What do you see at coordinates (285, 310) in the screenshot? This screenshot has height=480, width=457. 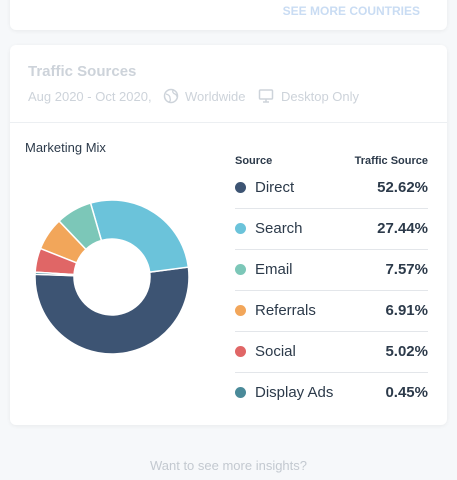 I see `source-name: Referrals` at bounding box center [285, 310].